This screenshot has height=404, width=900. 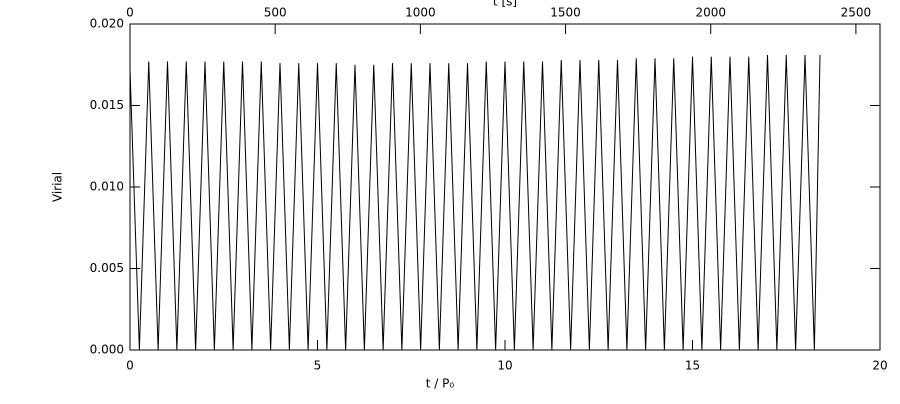 I want to click on x-tick-label: 10, so click(x=504, y=366).